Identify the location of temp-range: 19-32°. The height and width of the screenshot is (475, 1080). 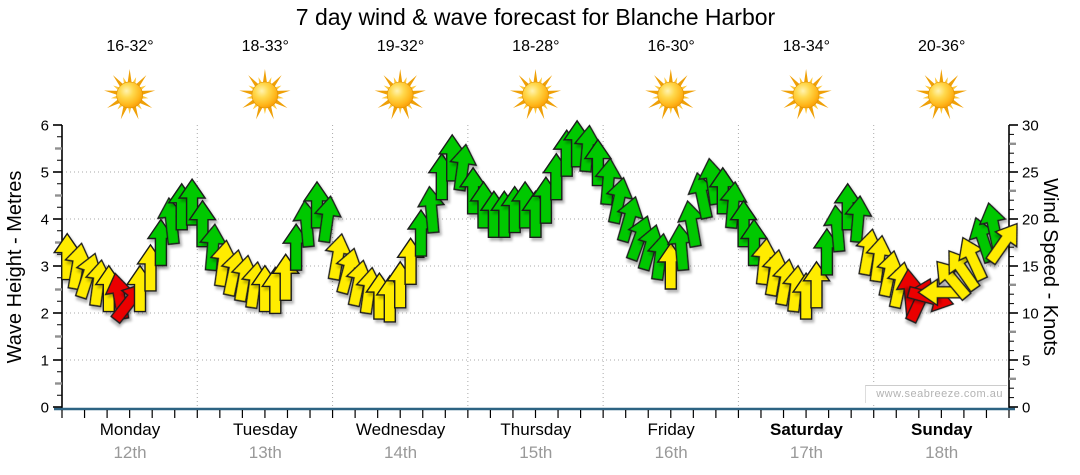
(400, 46).